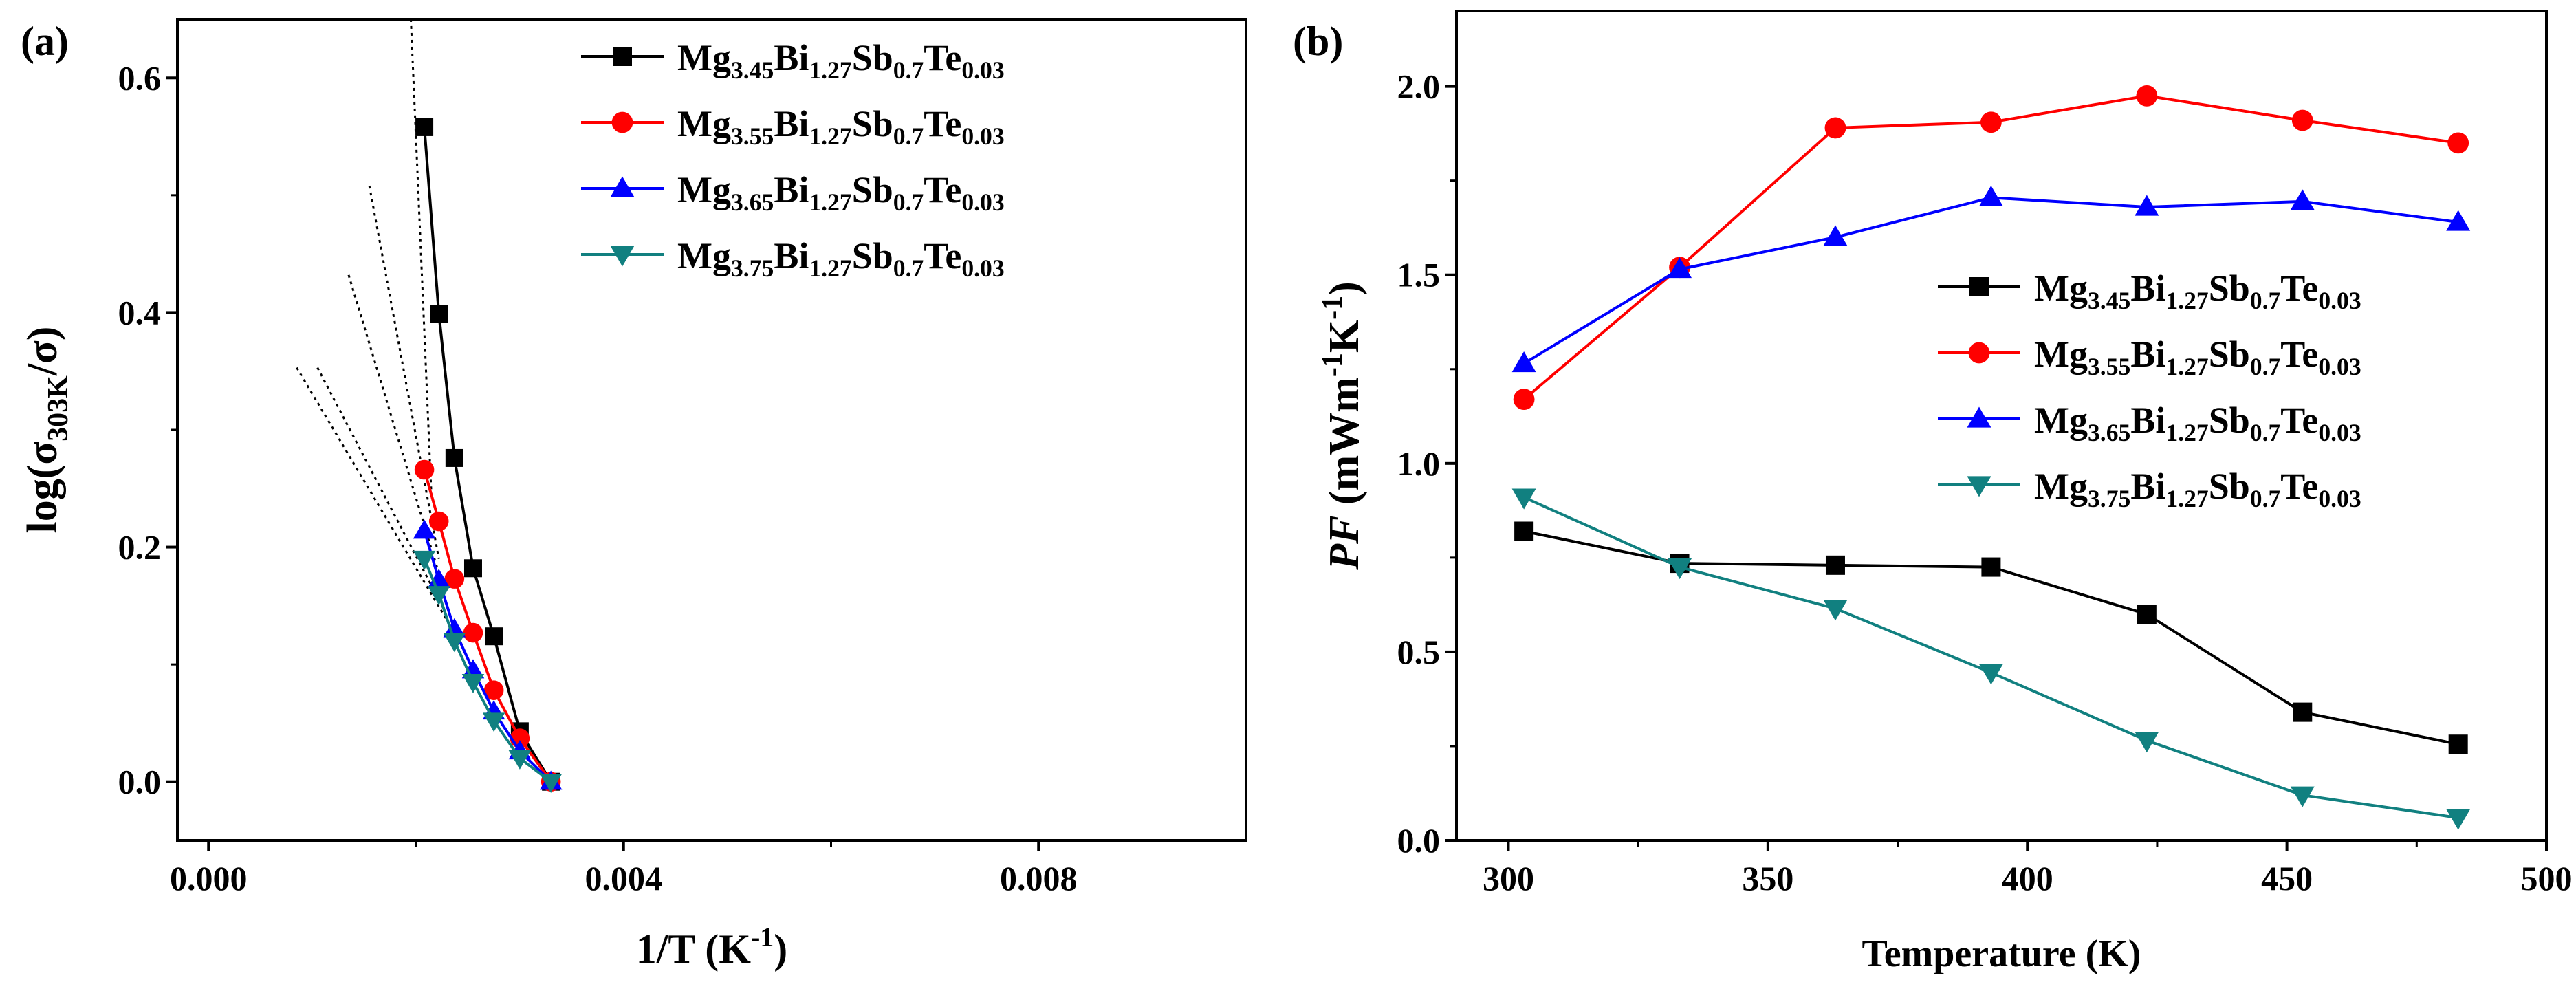 This screenshot has width=2576, height=991. What do you see at coordinates (46, 431) in the screenshot?
I see `y-axis-label: log(σ303K/σ)` at bounding box center [46, 431].